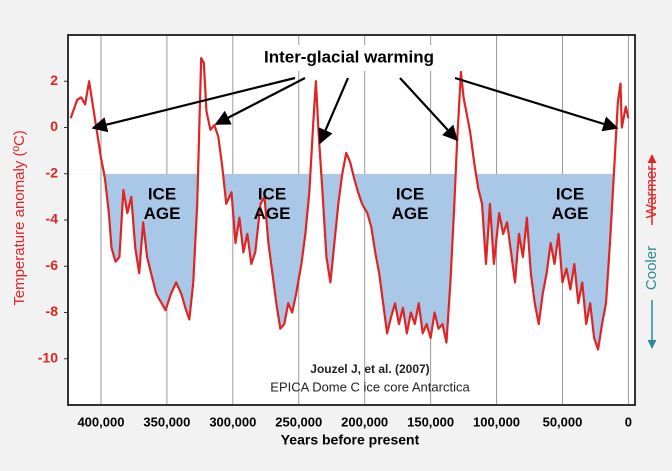  I want to click on x-tick-label: 400,000, so click(100, 421).